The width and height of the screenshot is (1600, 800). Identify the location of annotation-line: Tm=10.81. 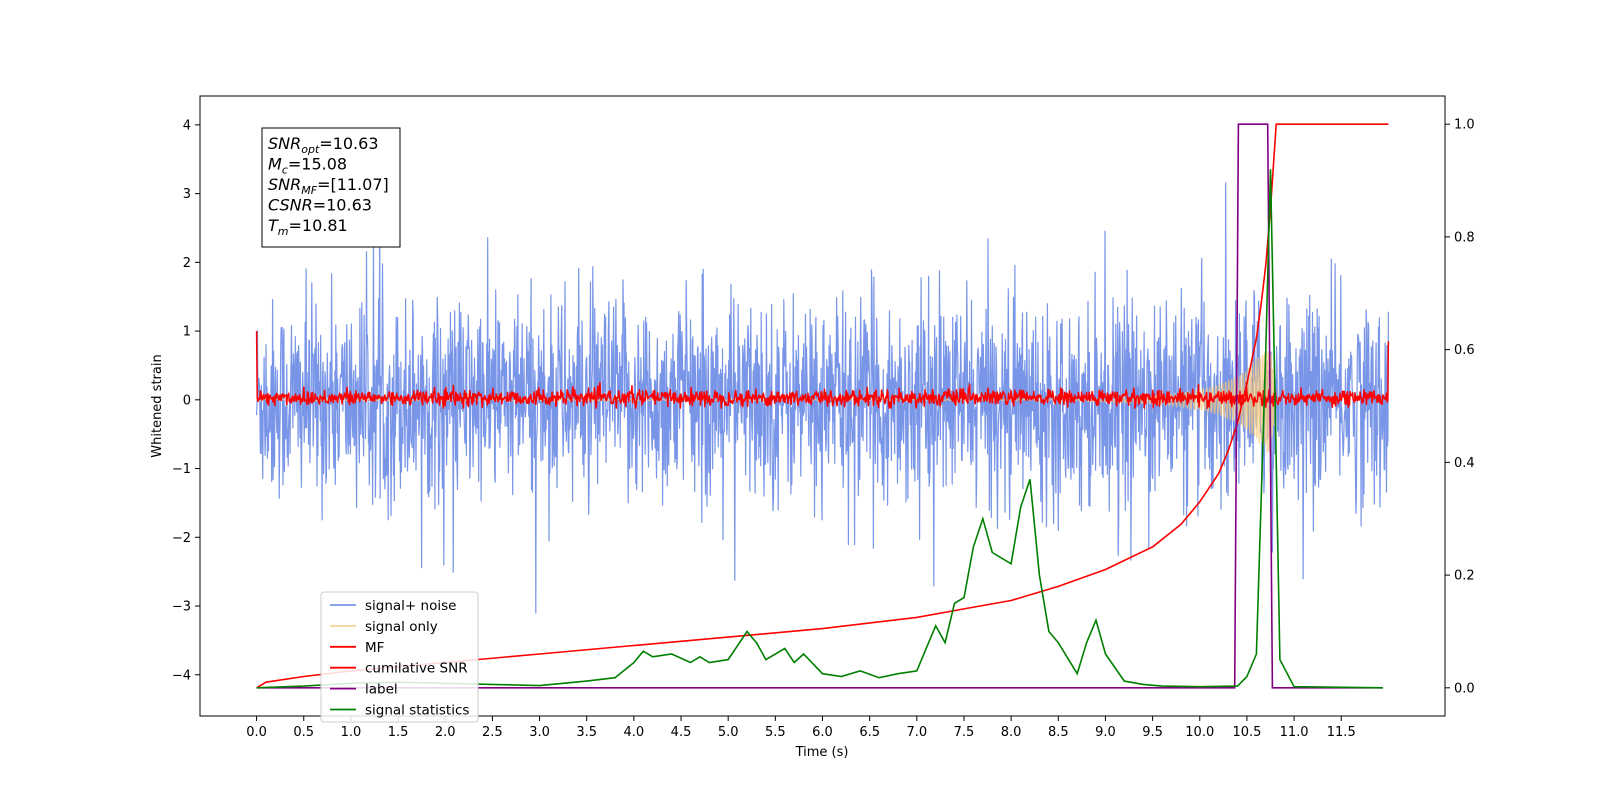
(308, 227).